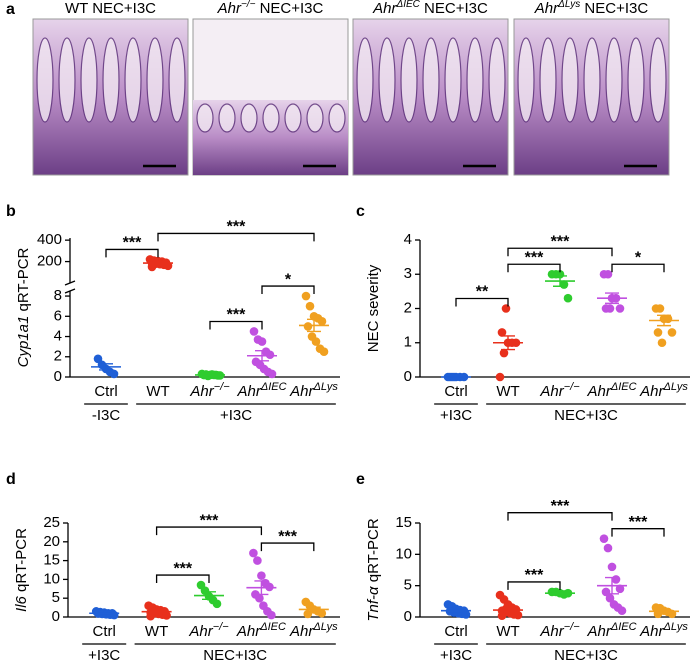  Describe the element at coordinates (70, 291) in the screenshot. I see `axis-break` at that location.